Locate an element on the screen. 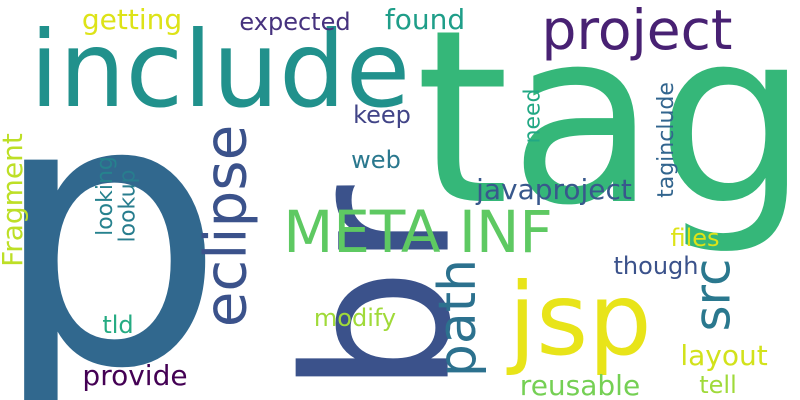  word-path: path is located at coordinates (458, 318).